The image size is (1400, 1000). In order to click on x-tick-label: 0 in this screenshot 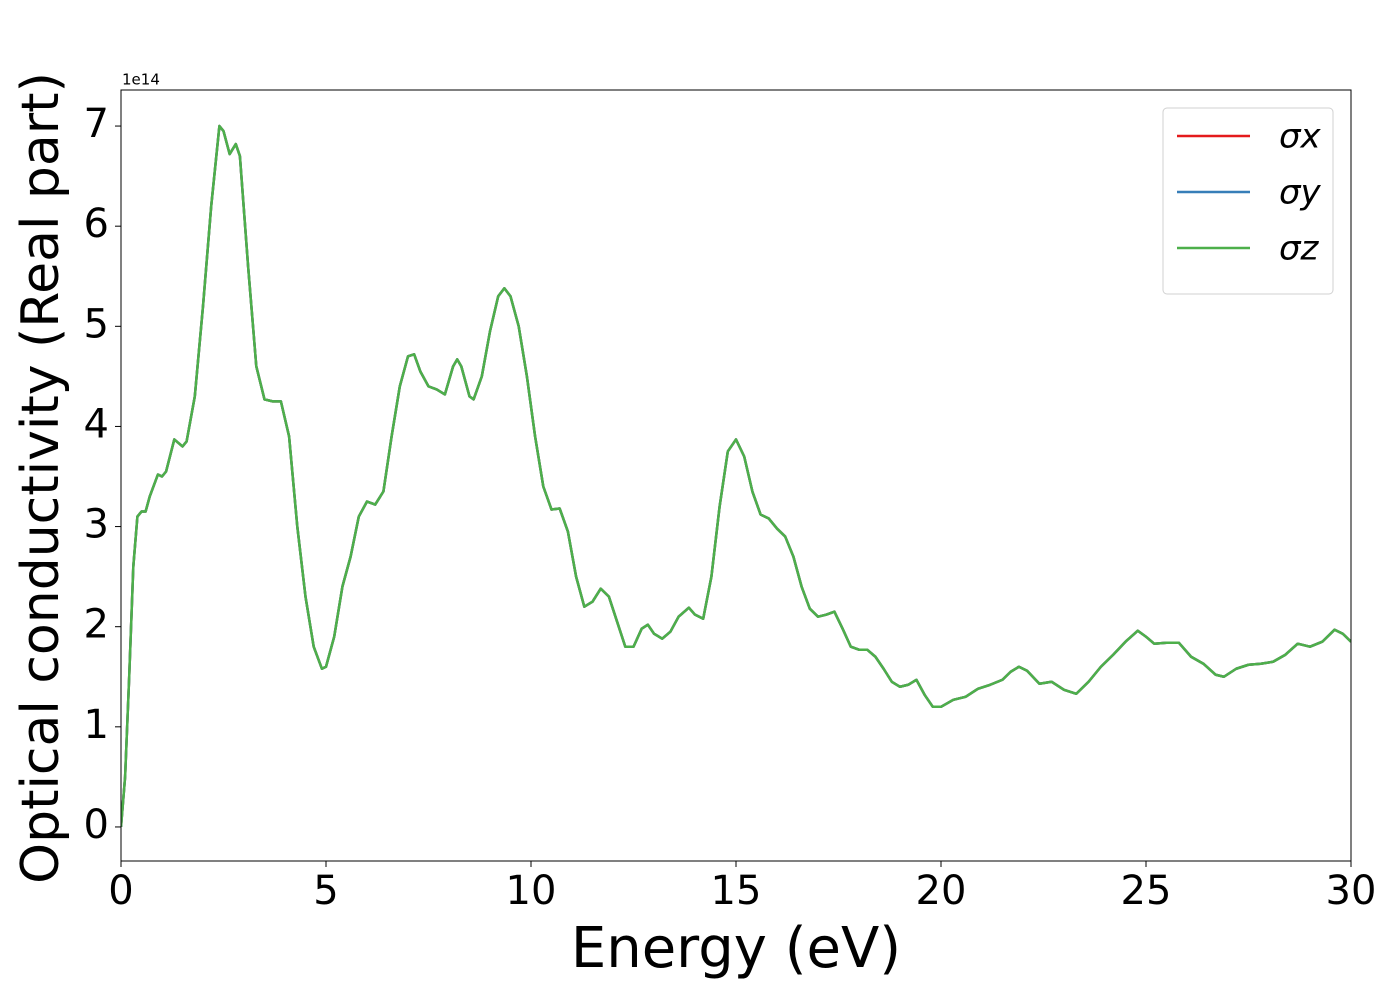, I will do `click(120, 891)`.